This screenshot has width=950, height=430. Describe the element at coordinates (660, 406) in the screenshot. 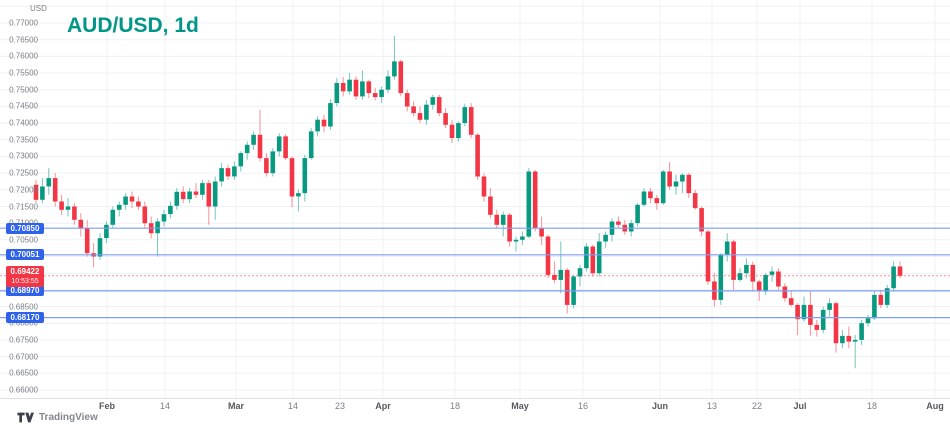

I see `time-tick-label: Jun` at that location.